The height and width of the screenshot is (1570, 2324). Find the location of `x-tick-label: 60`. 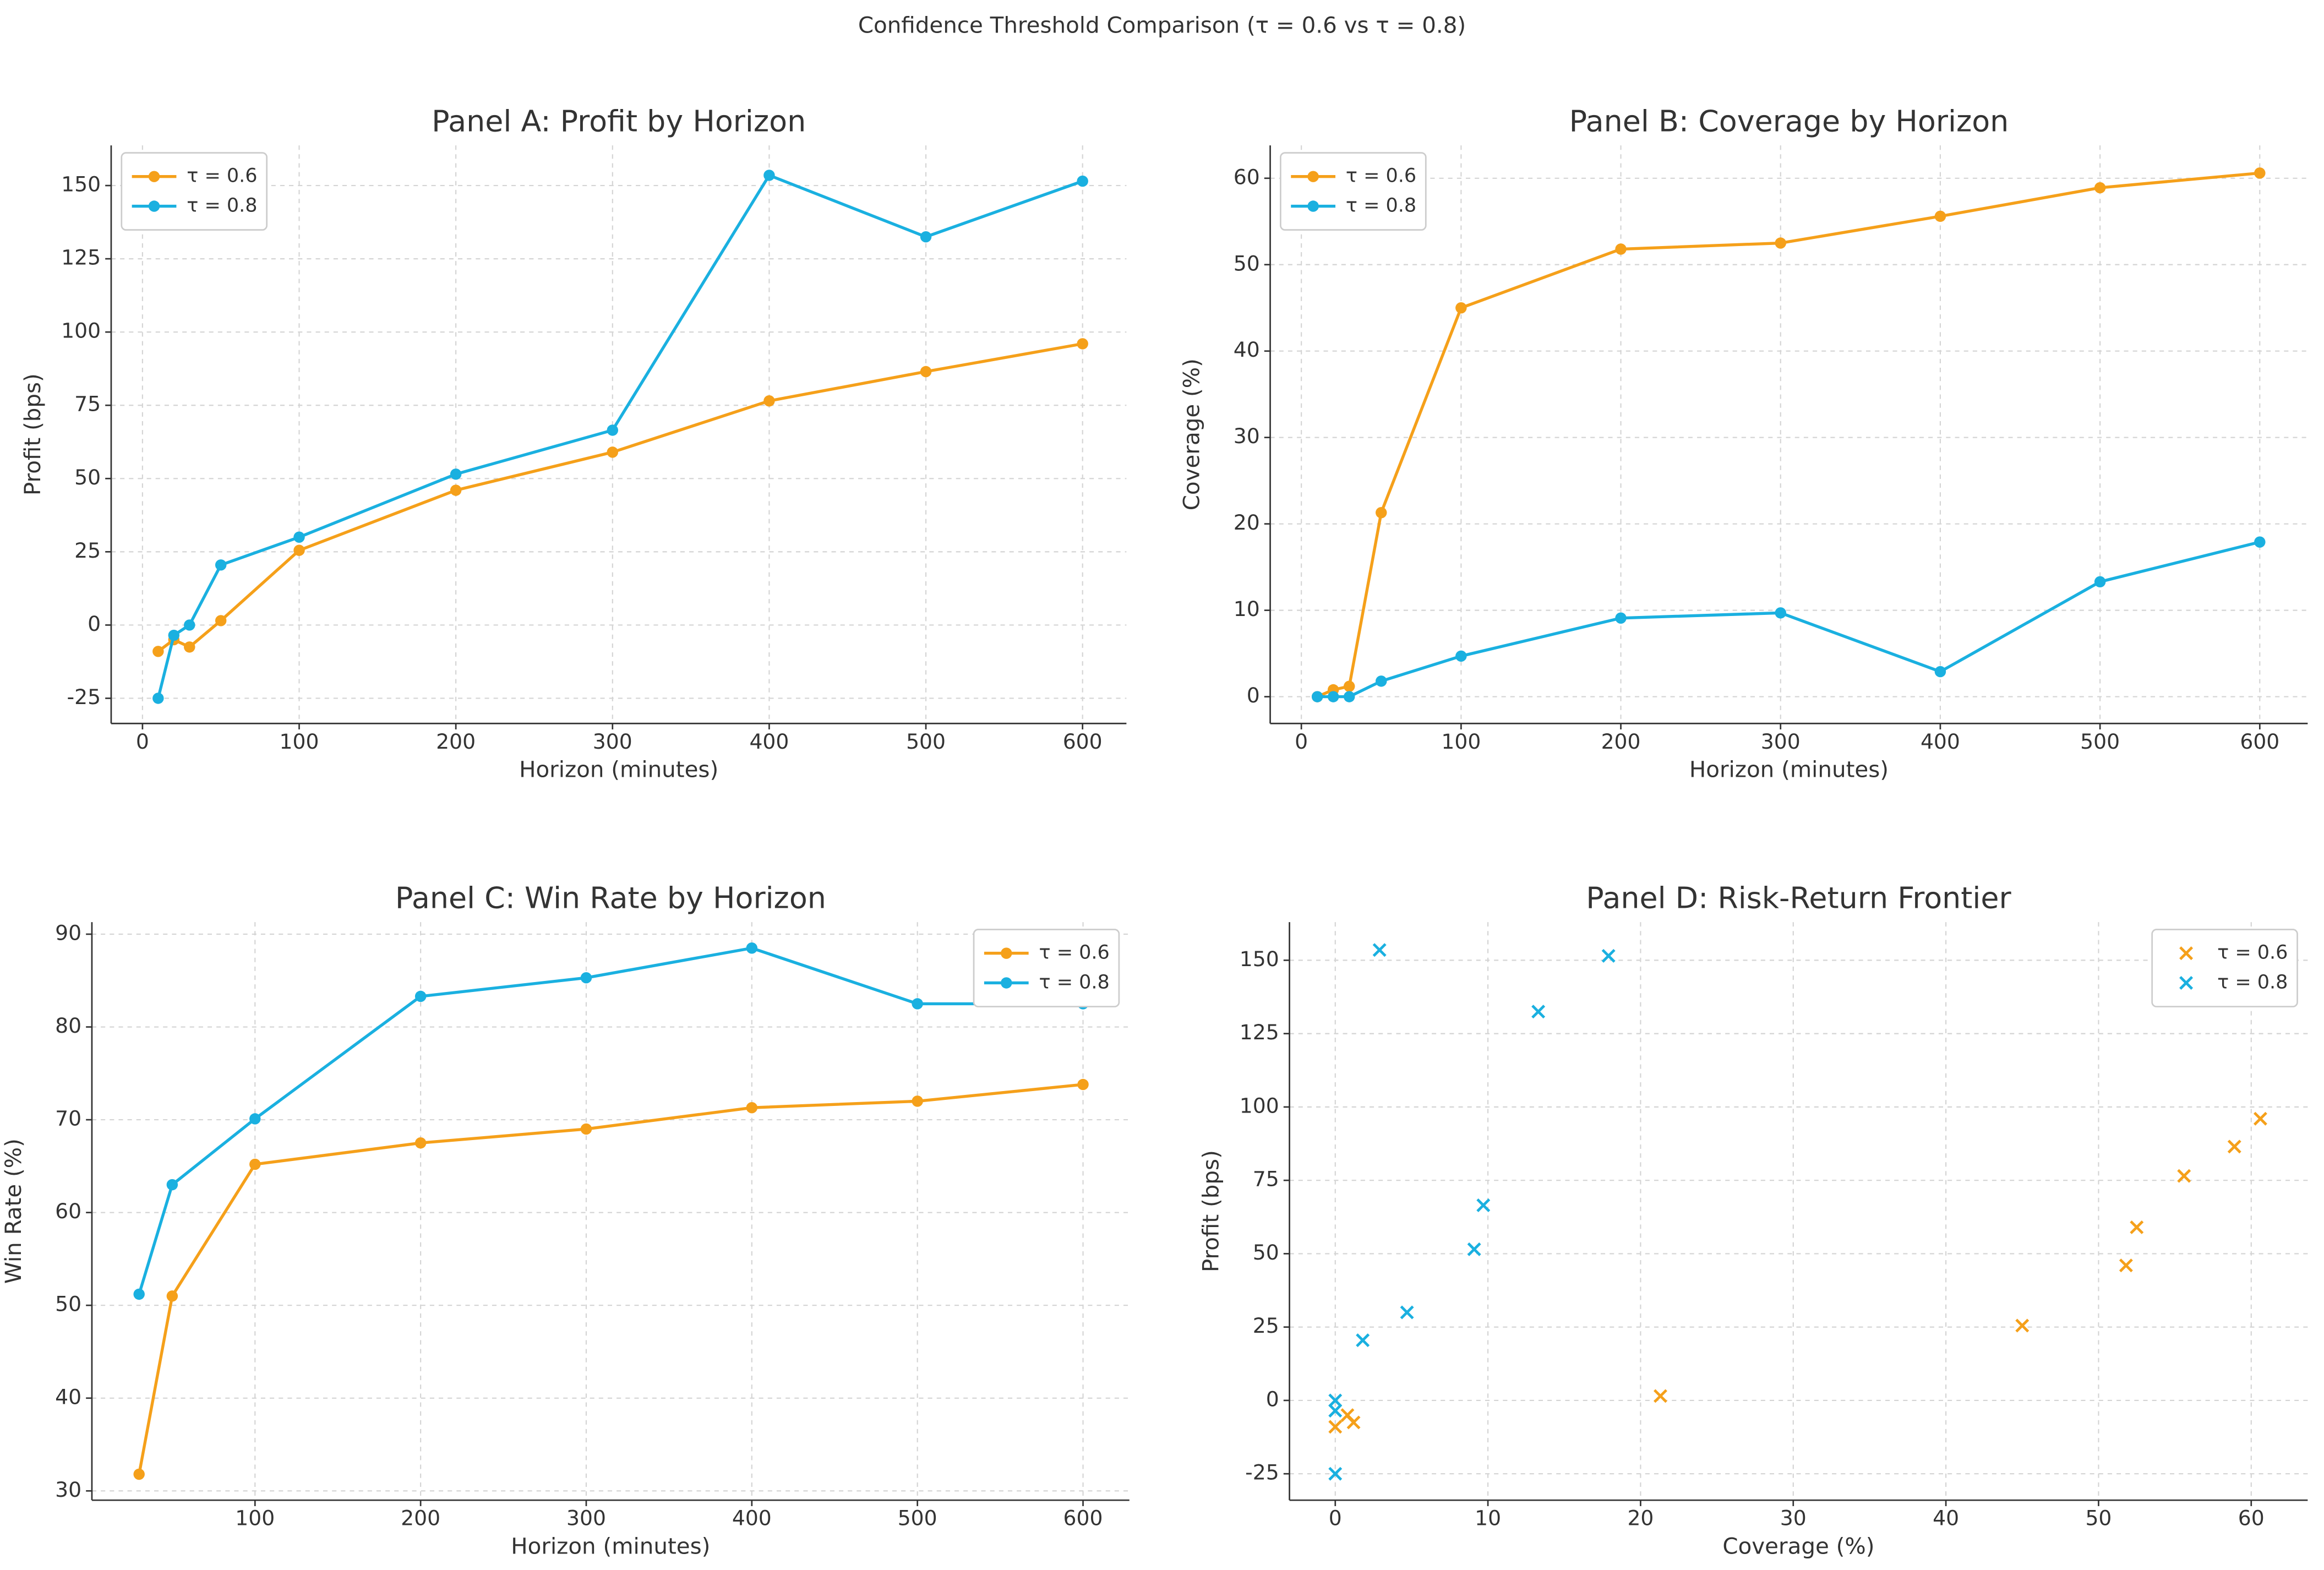

x-tick-label: 60 is located at coordinates (2251, 1518).